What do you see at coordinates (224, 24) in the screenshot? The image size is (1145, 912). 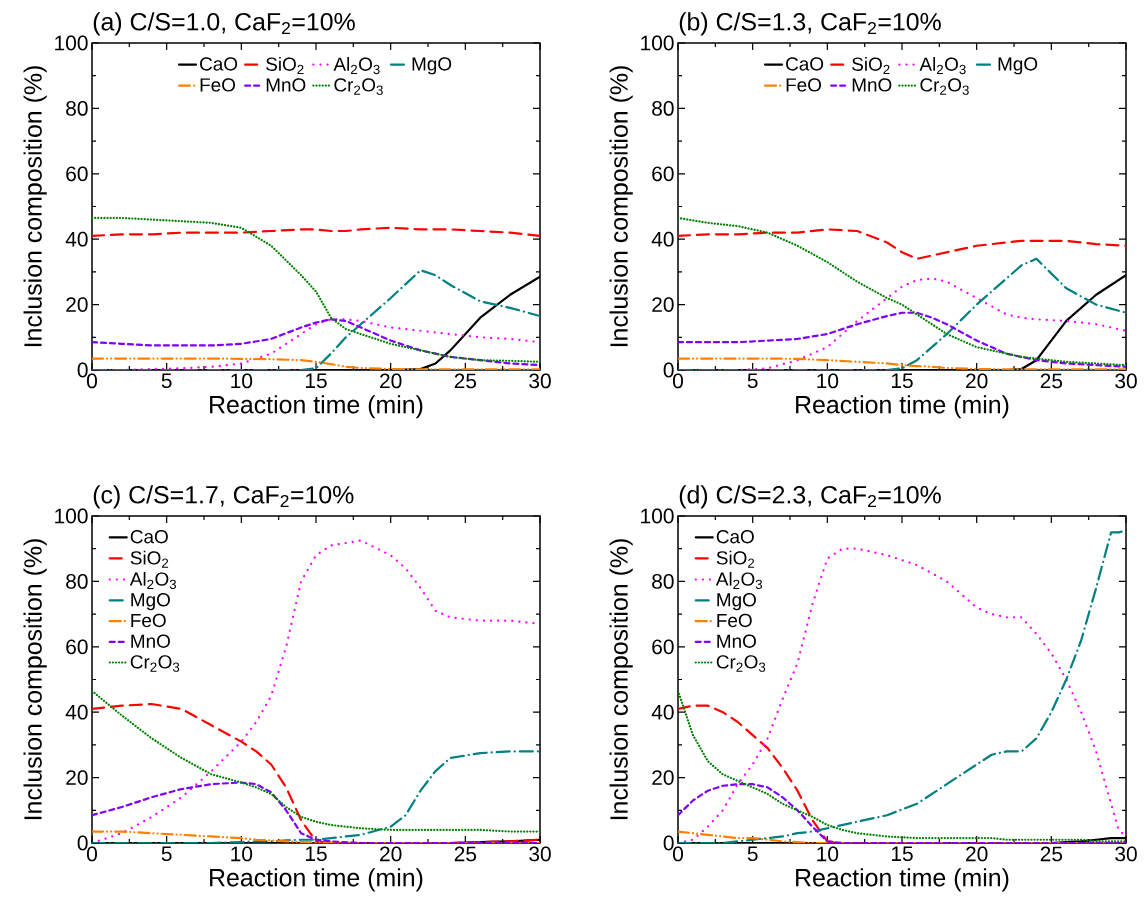 I see `chart-title: (a) C/S=1.0, CaF$_{2}$=10%` at bounding box center [224, 24].